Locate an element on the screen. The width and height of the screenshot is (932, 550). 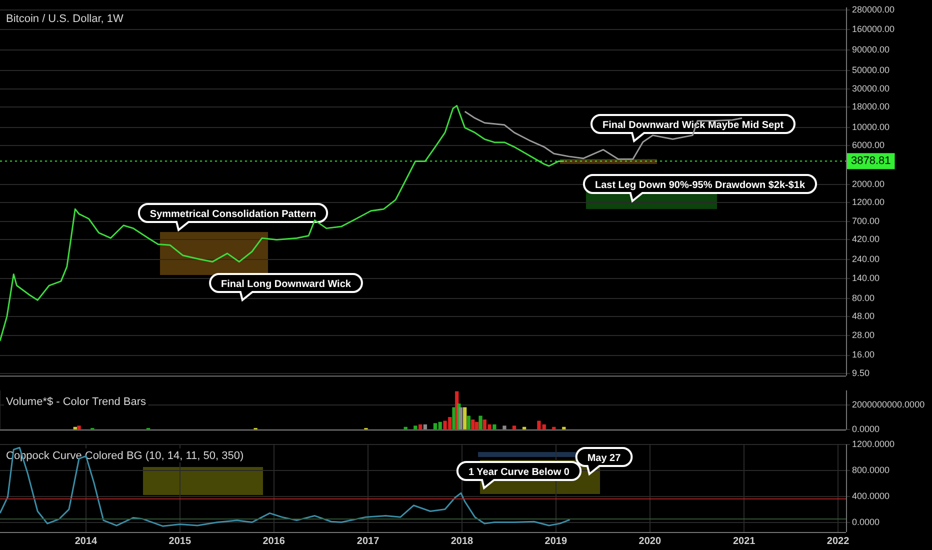
y-tick-label: 90000.00 is located at coordinates (871, 49).